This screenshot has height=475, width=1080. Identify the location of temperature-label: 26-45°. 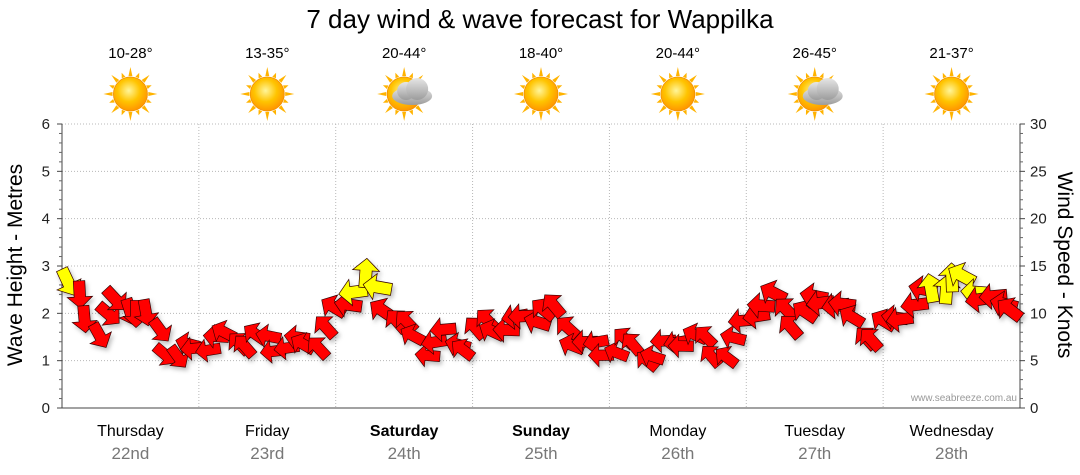
(815, 53).